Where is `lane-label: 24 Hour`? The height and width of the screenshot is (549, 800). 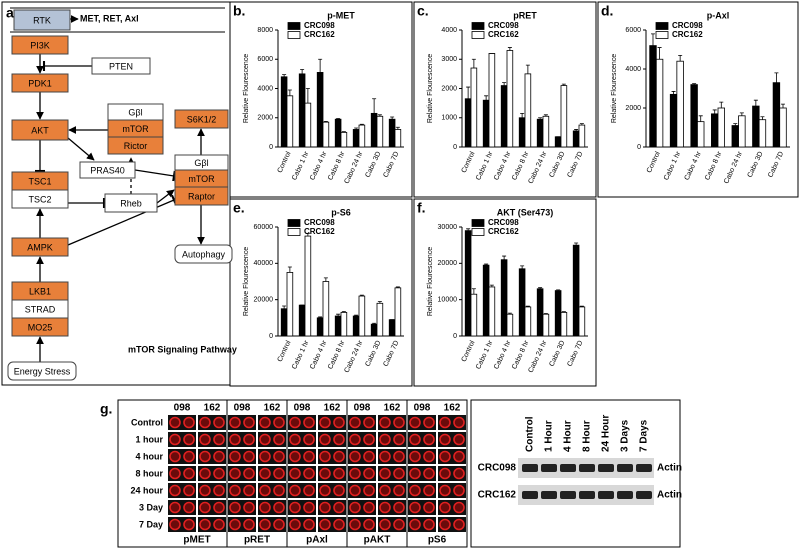
lane-label: 24 Hour is located at coordinates (606, 433).